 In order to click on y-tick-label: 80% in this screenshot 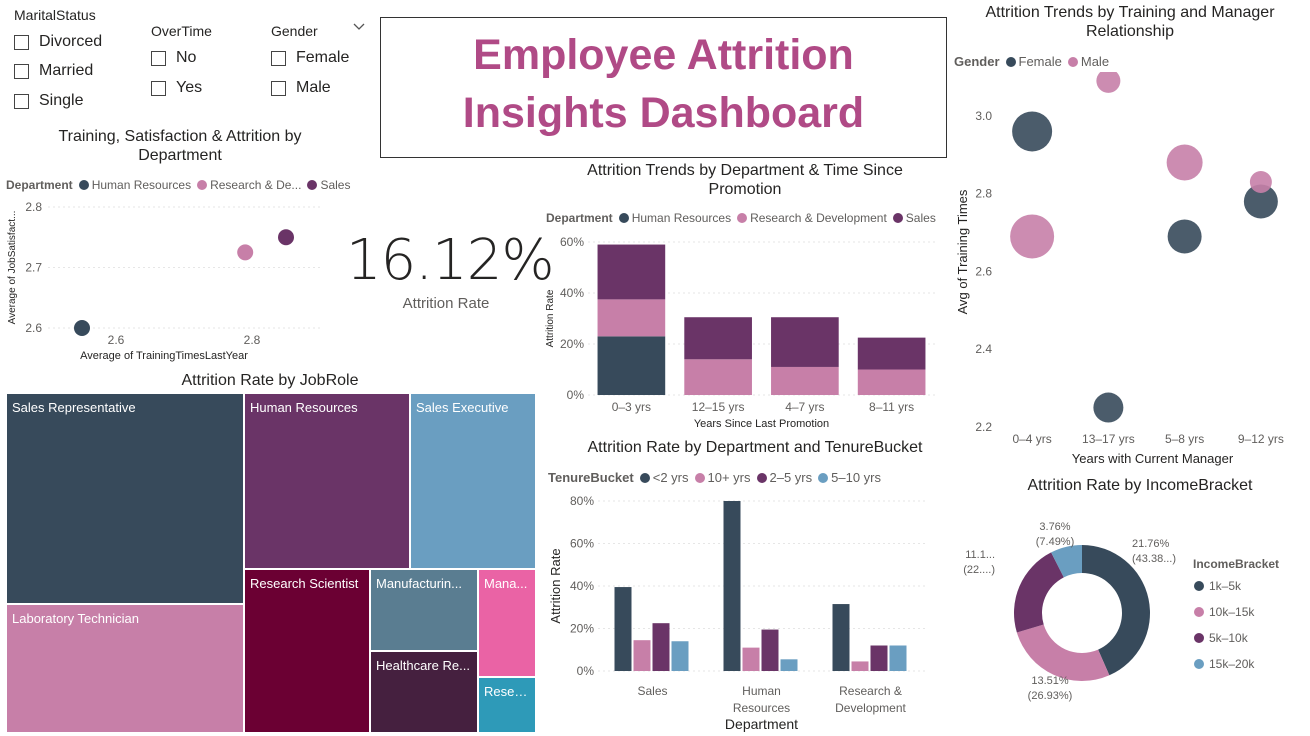, I will do `click(582, 501)`.